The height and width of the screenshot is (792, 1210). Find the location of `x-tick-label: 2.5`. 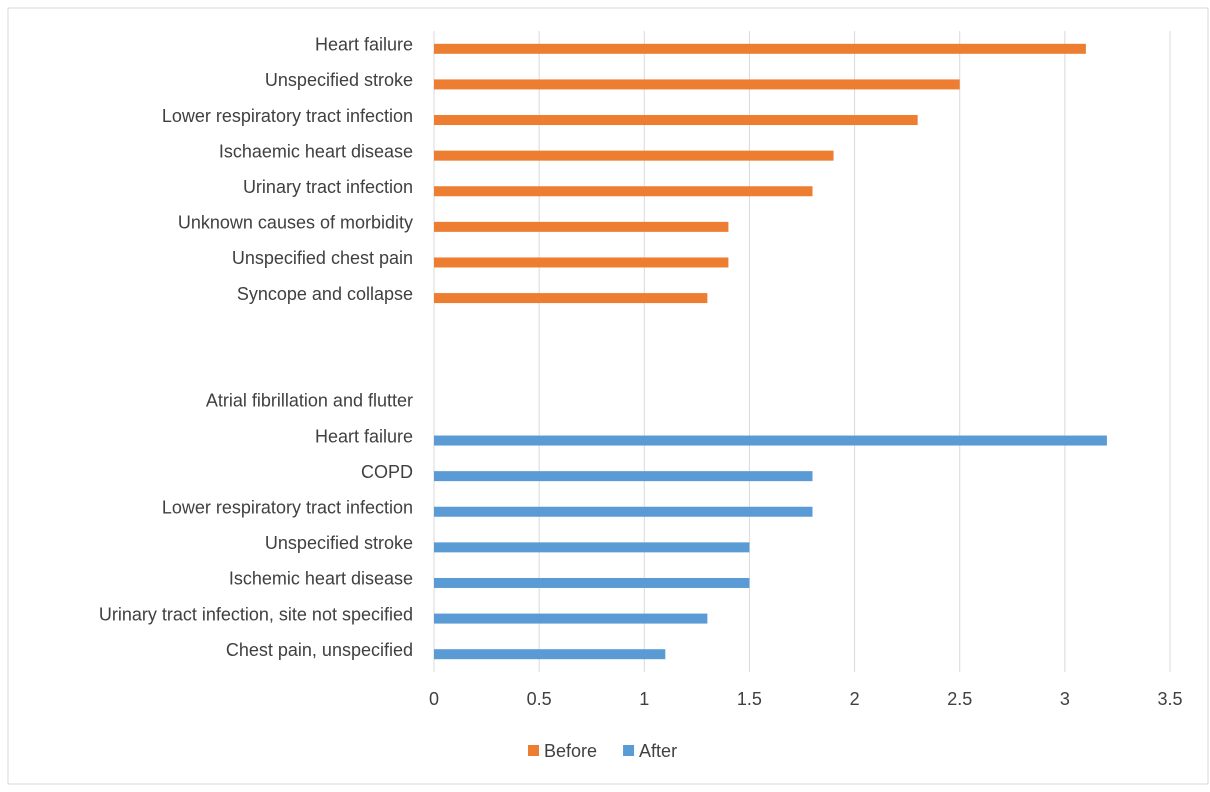

x-tick-label: 2.5 is located at coordinates (959, 699).